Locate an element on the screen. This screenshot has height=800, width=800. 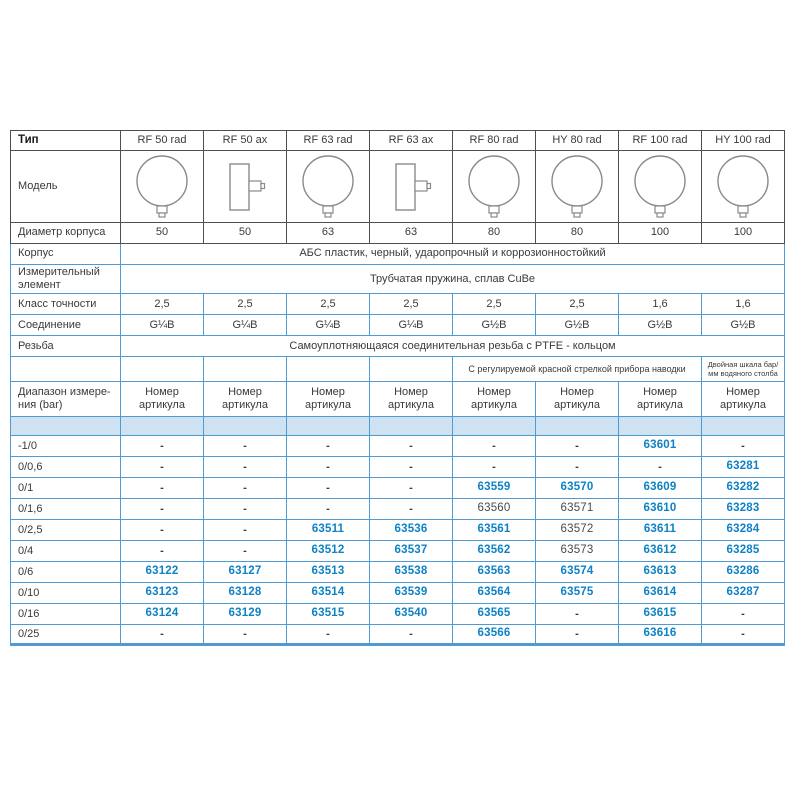
table-row: 0/0,6- - - - - - -63281 is located at coordinates (397, 468).